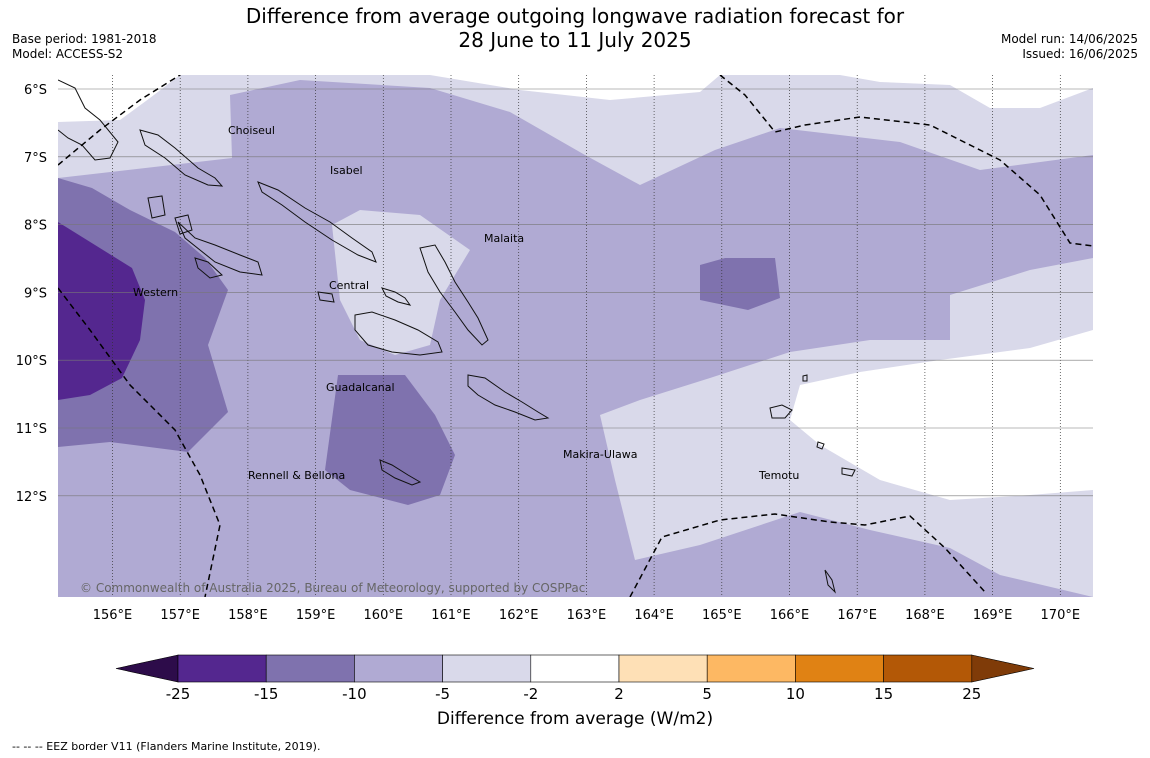  What do you see at coordinates (1061, 615) in the screenshot?
I see `lon-tick-label: 170°E` at bounding box center [1061, 615].